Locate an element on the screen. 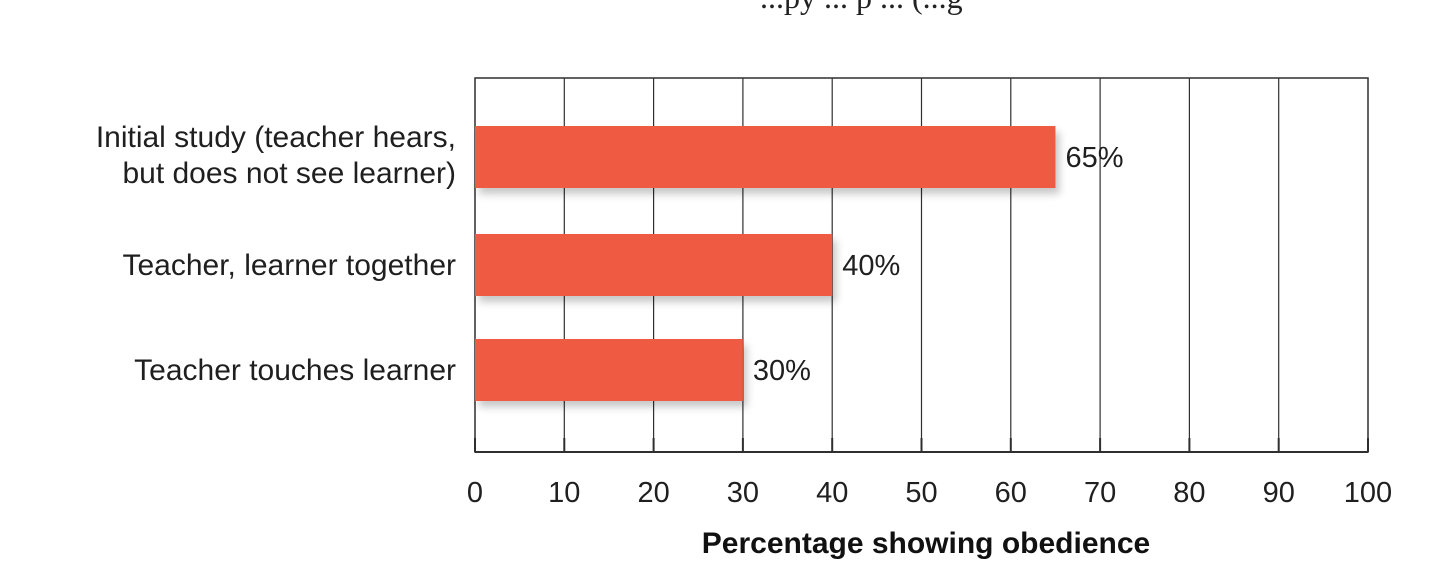  x-ticks: 0 10 20 30 40 50 60 70 80 90 100 is located at coordinates (929, 473).